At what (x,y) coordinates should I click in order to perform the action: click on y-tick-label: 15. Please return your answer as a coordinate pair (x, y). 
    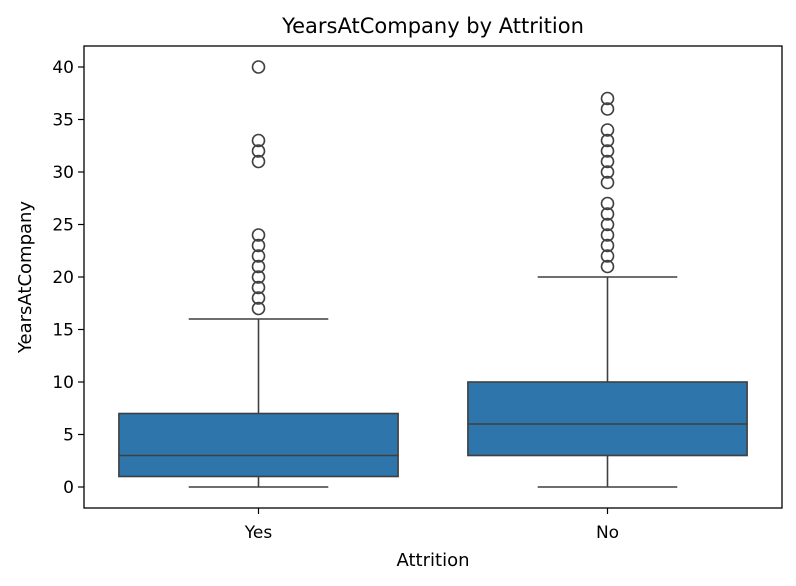
    Looking at the image, I should click on (63, 331).